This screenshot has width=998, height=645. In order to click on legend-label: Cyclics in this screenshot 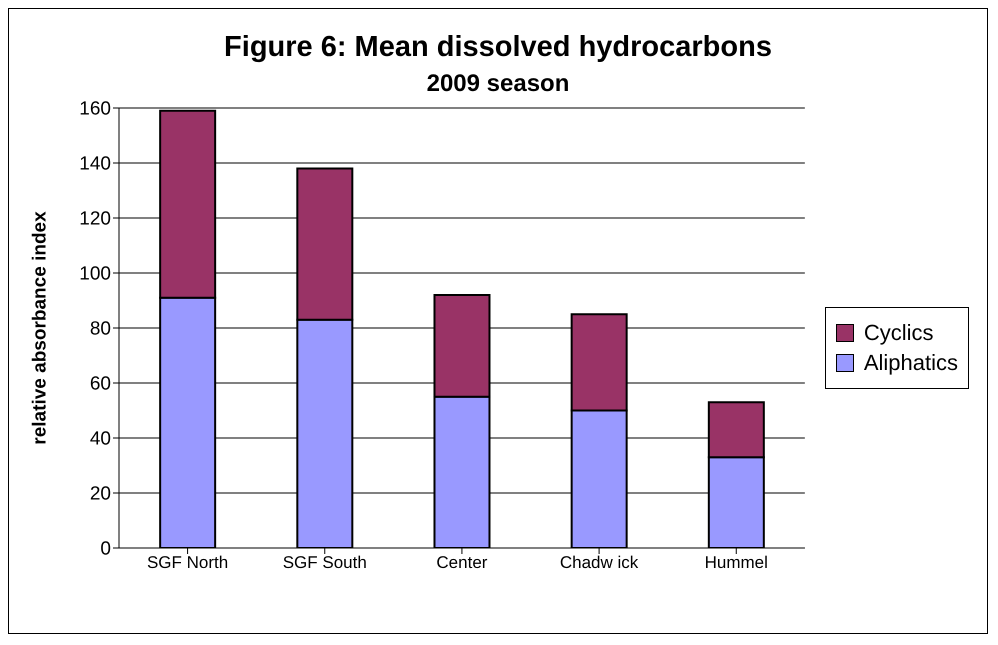, I will do `click(899, 333)`.